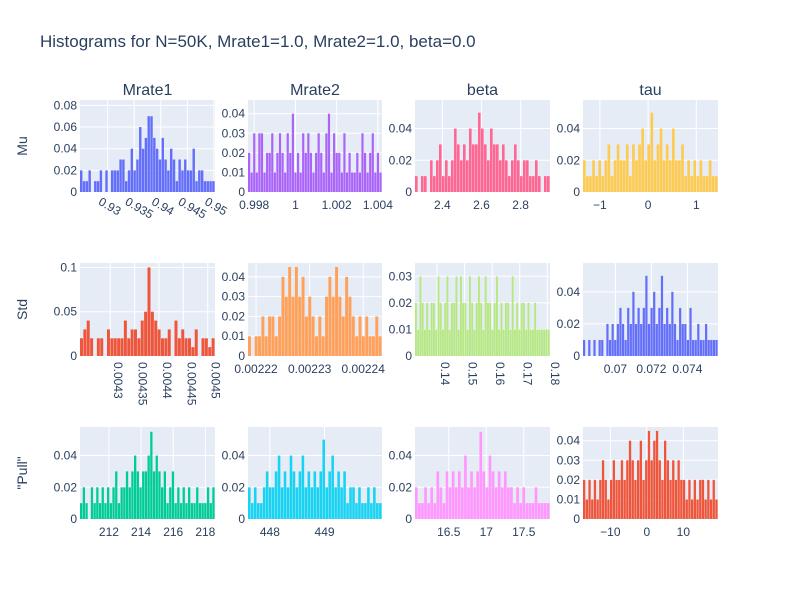  Describe the element at coordinates (148, 90) in the screenshot. I see `column-title: Mrate1` at that location.